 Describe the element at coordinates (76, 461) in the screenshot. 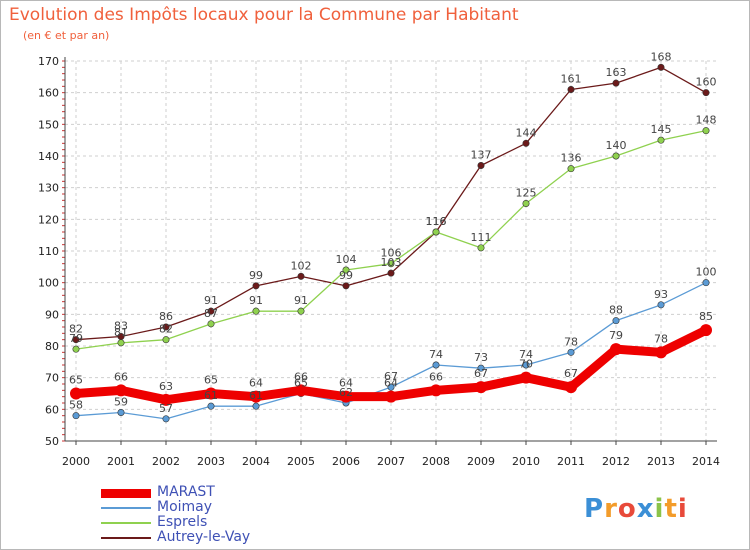

I see `x-tick-label: 2000` at that location.